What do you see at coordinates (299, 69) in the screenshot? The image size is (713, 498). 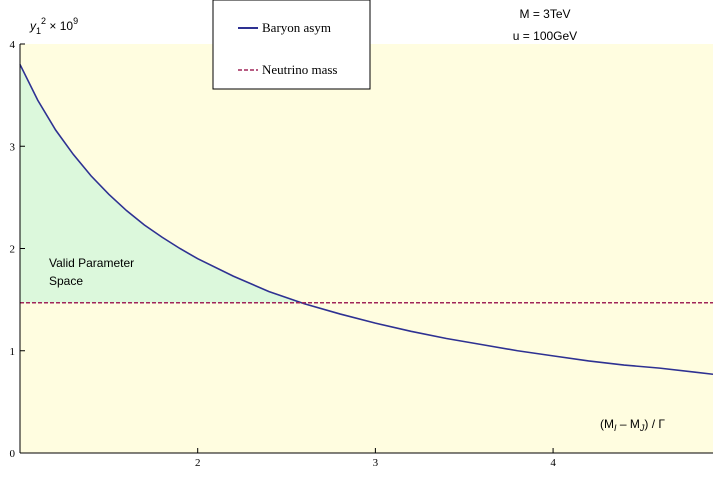 I see `legend-label-neutrino: Neutrino mass` at bounding box center [299, 69].